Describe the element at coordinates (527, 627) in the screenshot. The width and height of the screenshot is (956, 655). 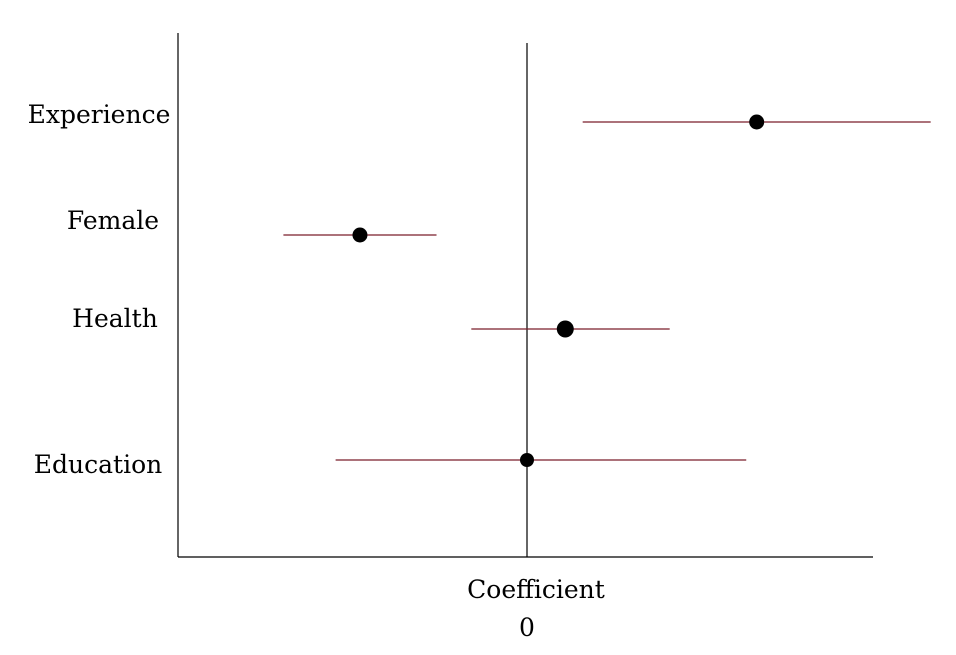
I see `x-tick-label-zero: 0` at that location.